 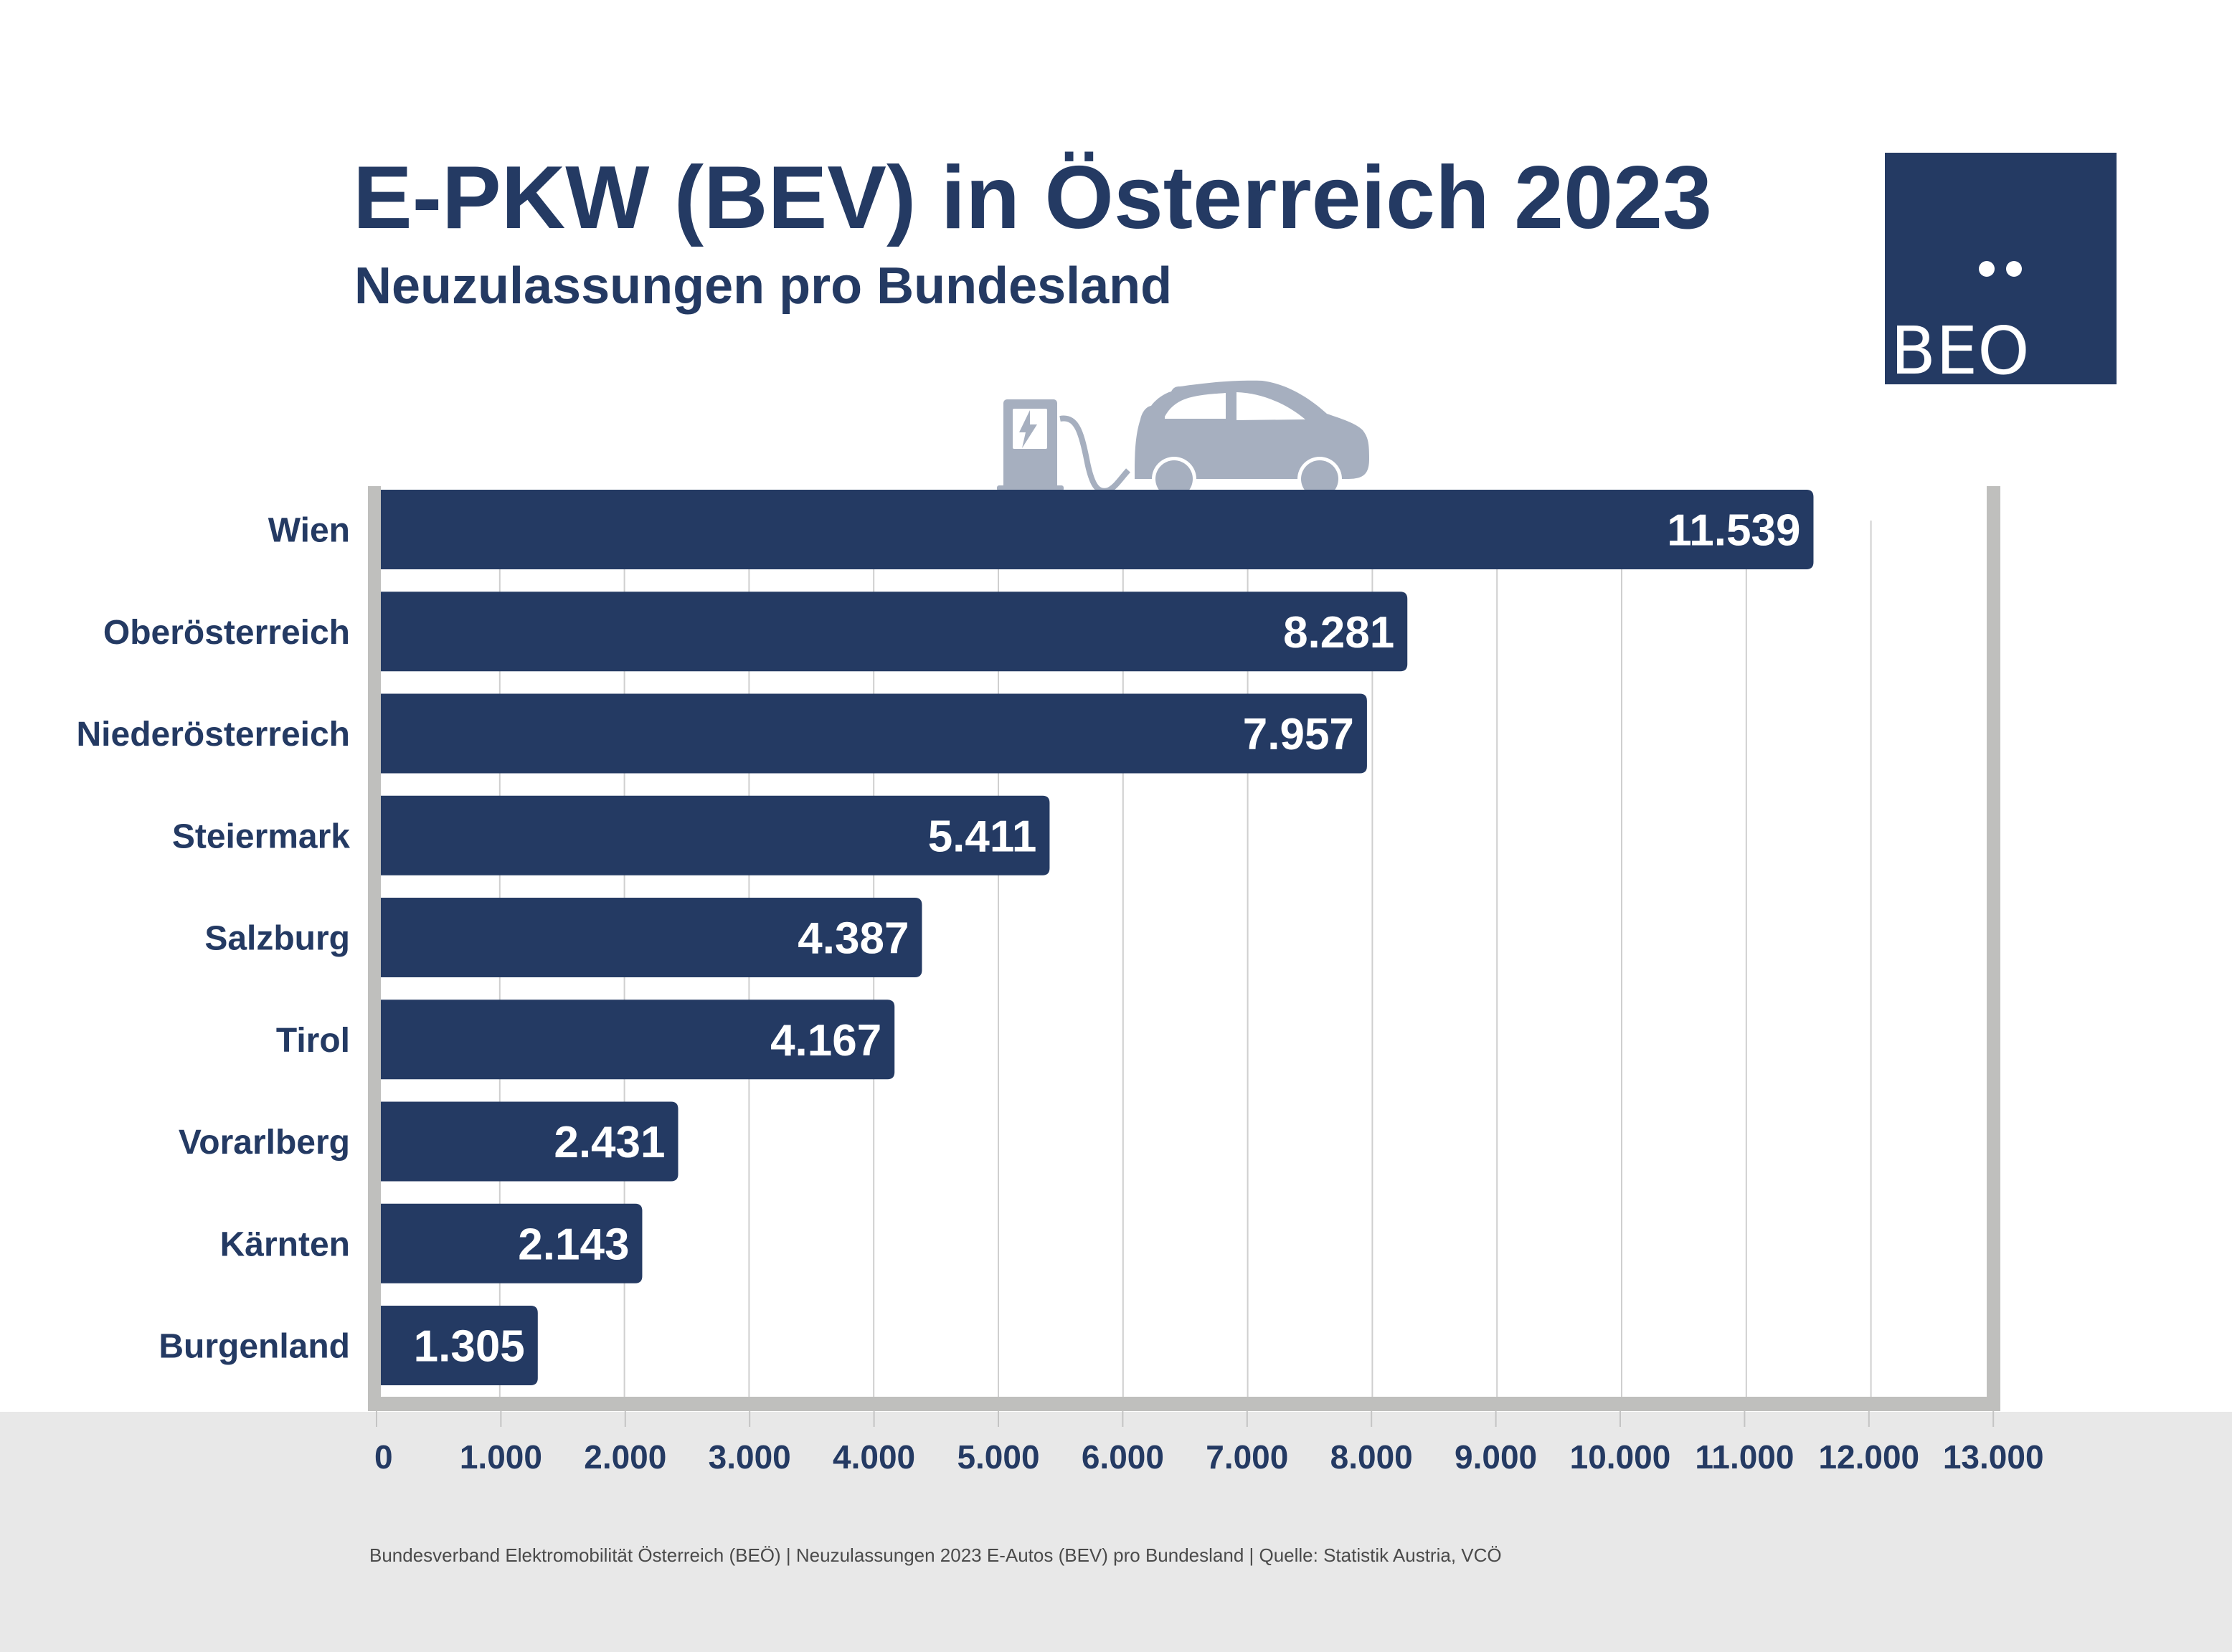 I want to click on value-label: 7.957, so click(x=1298, y=734).